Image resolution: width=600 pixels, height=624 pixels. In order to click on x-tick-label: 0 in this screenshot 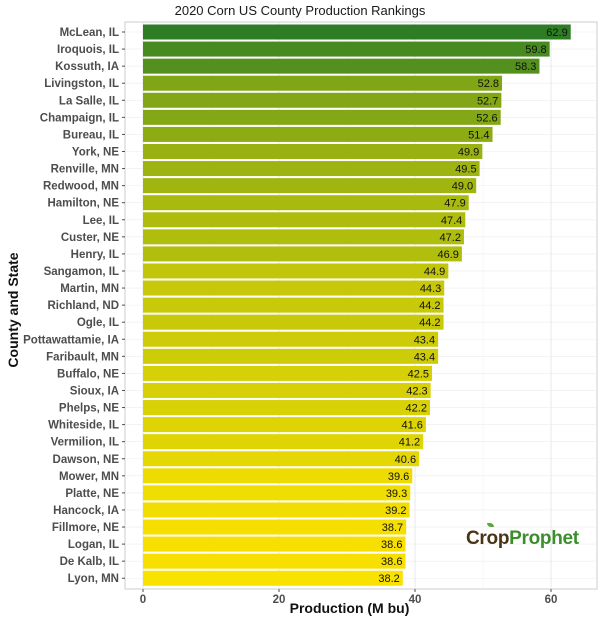, I will do `click(143, 600)`.